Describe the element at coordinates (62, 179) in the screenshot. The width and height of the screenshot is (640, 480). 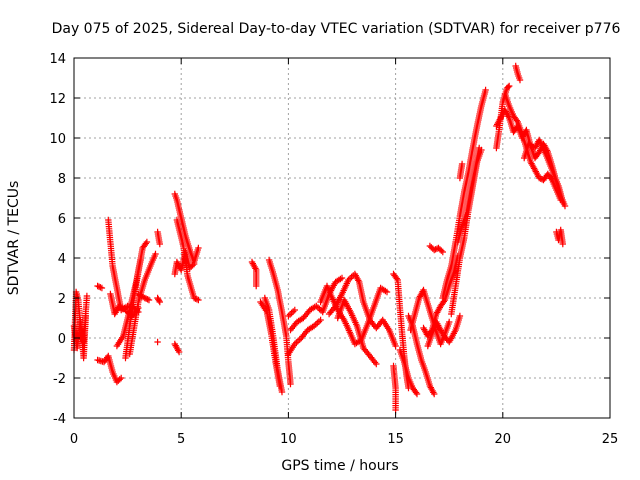
I see `y-tick-label: 8` at that location.